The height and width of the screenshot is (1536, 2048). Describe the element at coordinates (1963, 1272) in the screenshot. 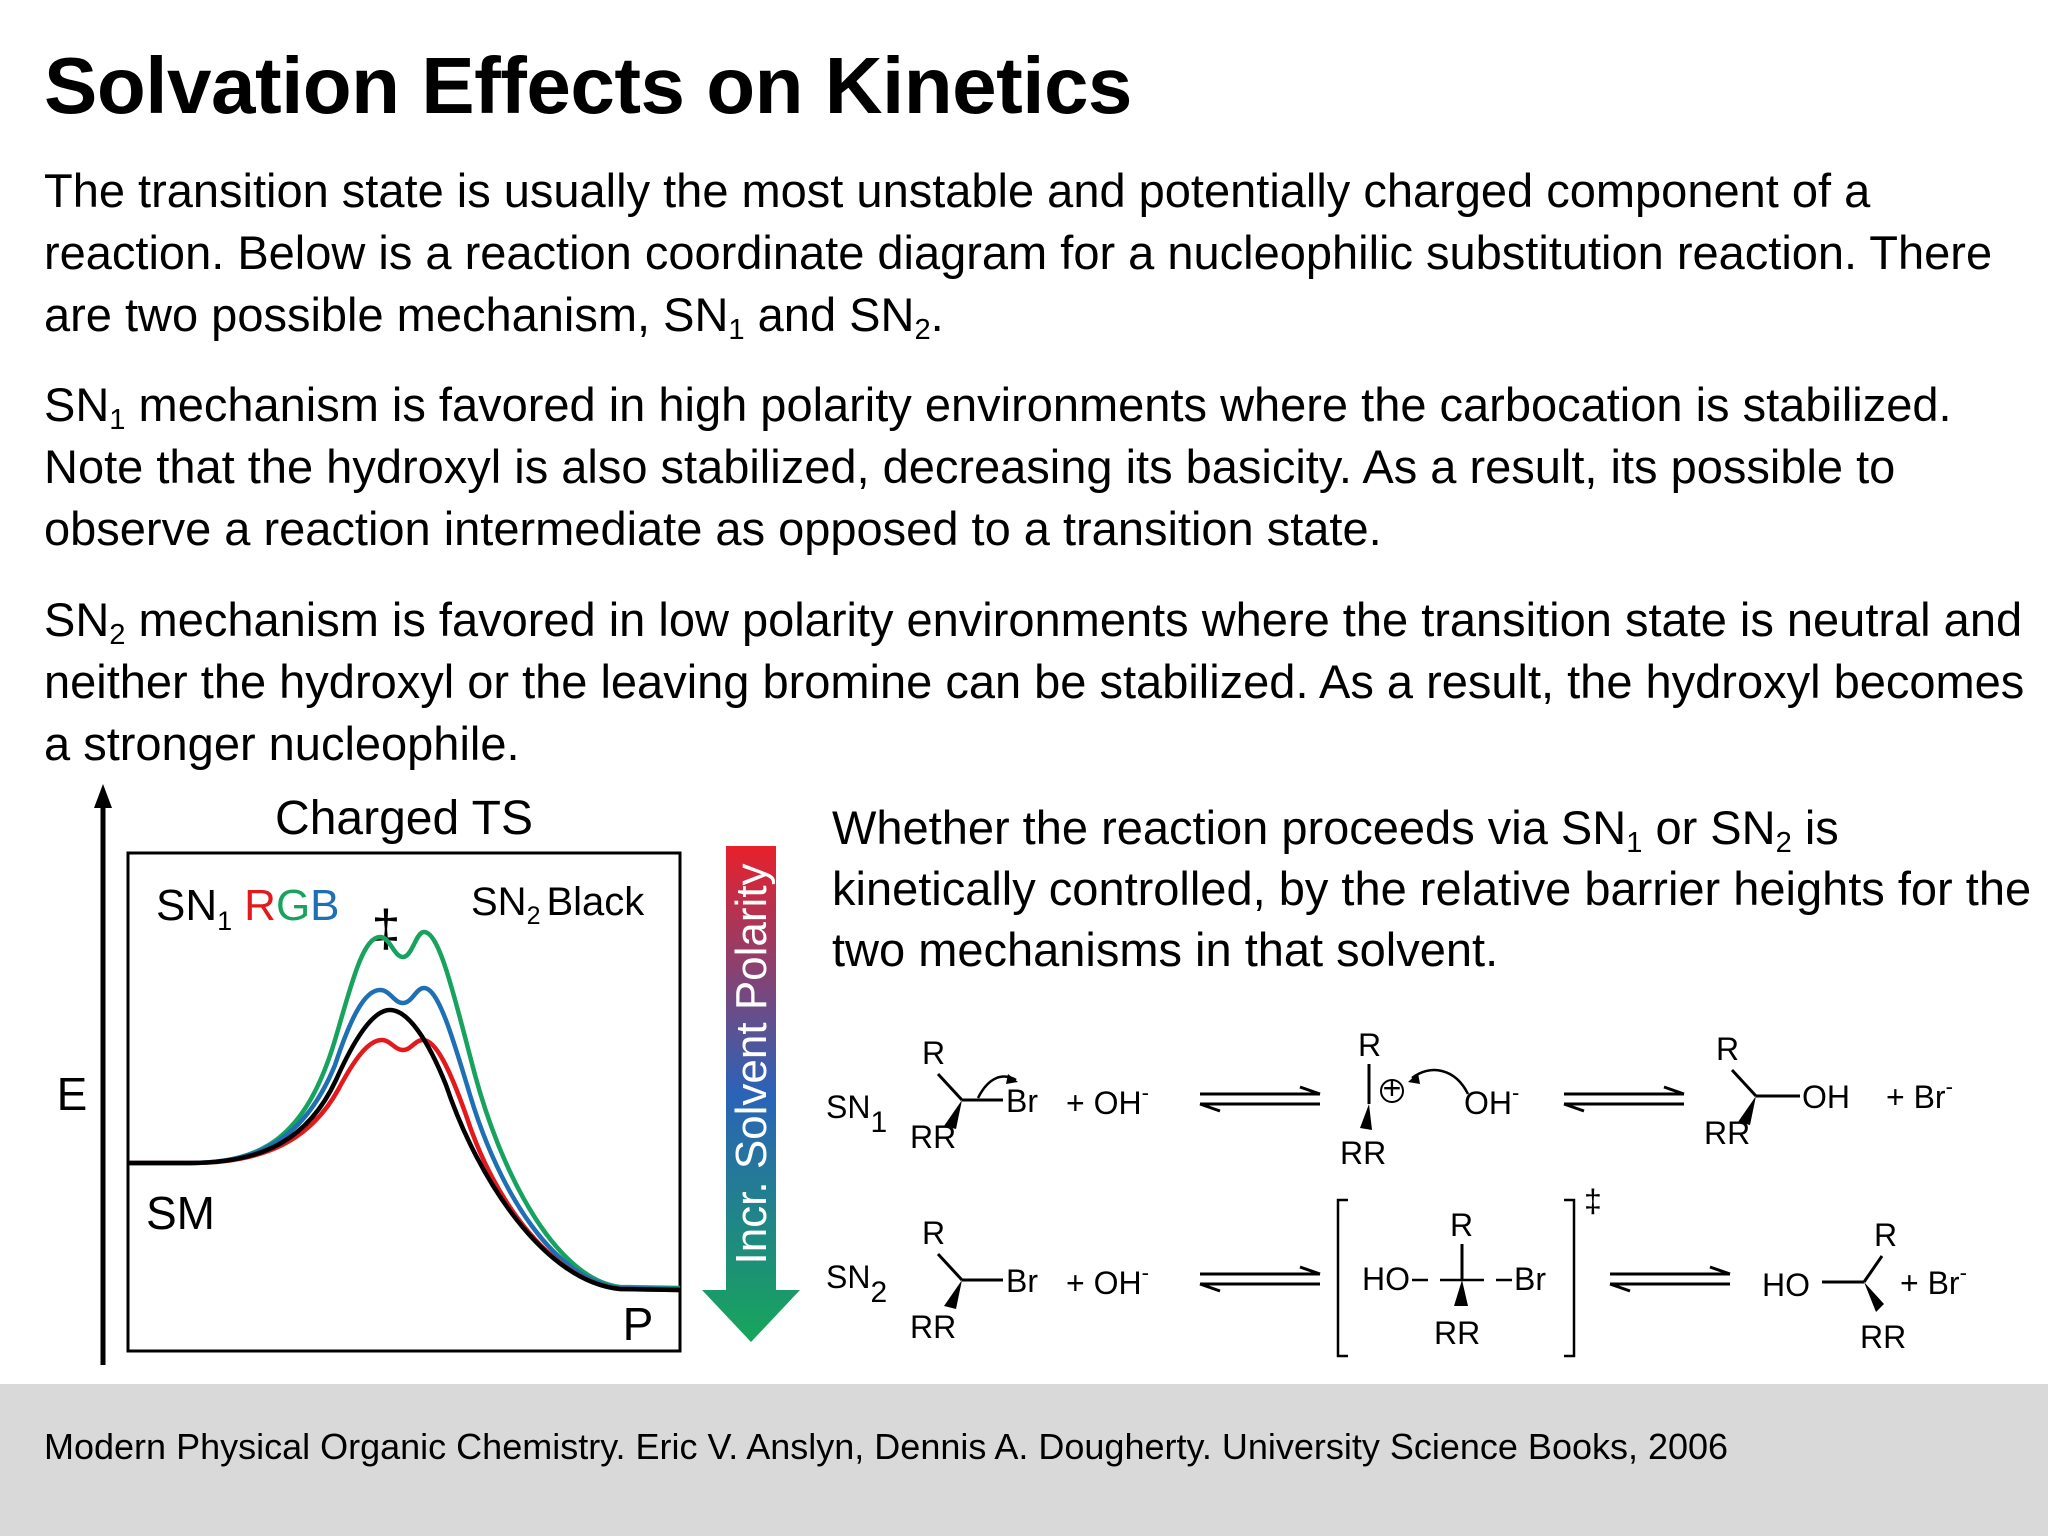

I see `sn2-bromide-charge: -` at that location.